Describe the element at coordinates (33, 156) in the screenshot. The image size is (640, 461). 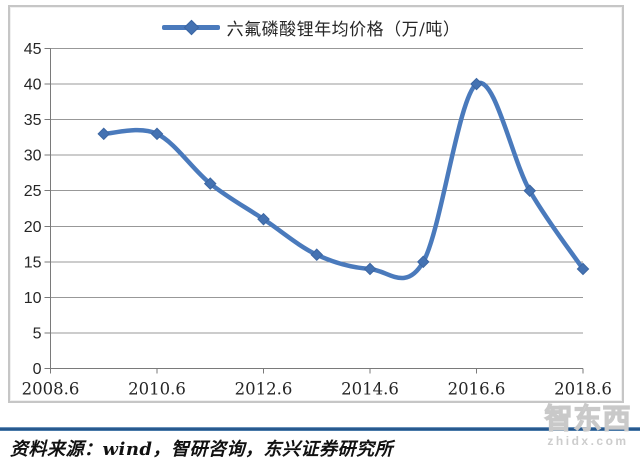
I see `svg-text: 30` at that location.